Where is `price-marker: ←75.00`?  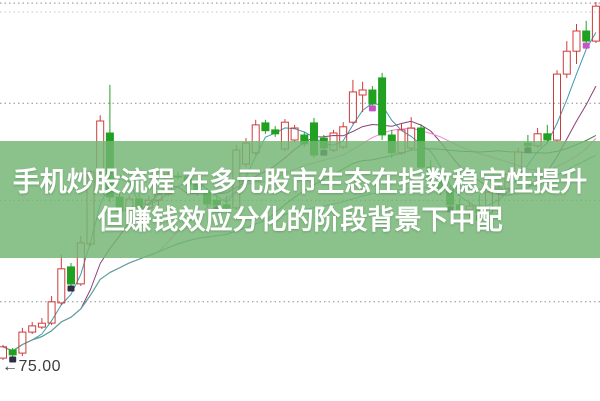
price-marker: ←75.00 is located at coordinates (31, 367).